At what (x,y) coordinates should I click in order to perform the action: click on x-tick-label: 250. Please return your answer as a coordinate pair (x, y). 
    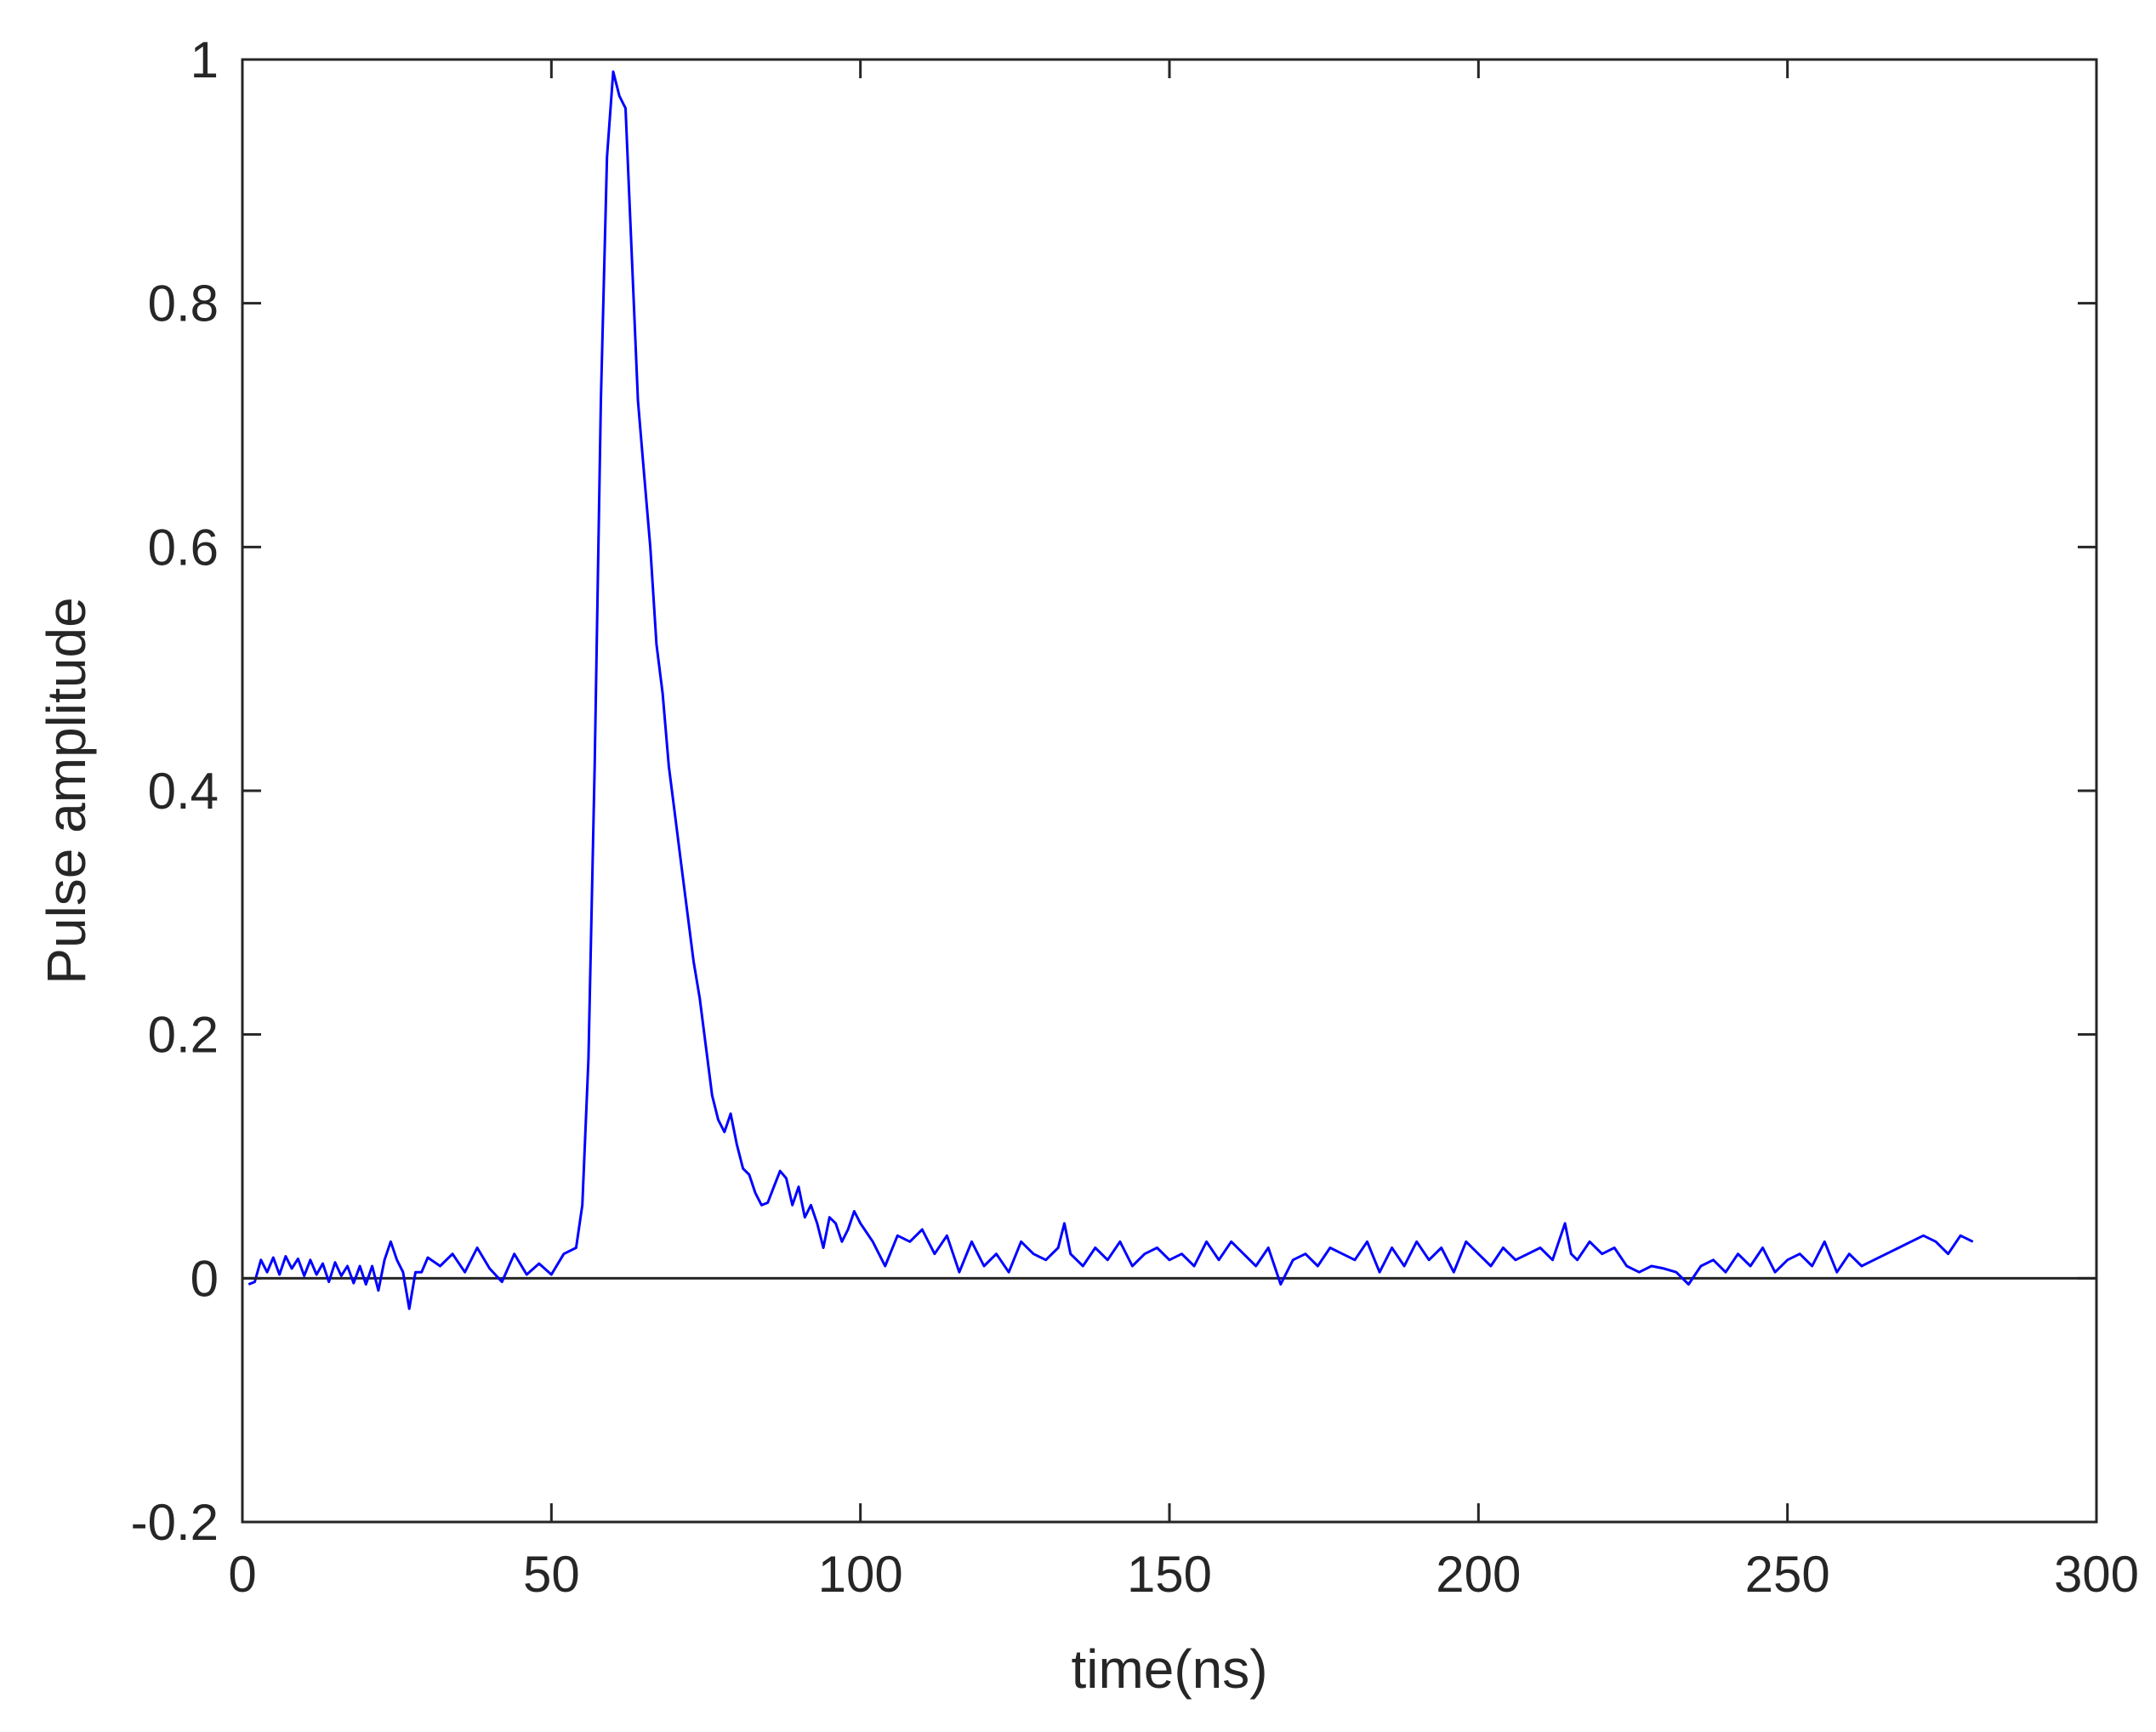
    Looking at the image, I should click on (1788, 1574).